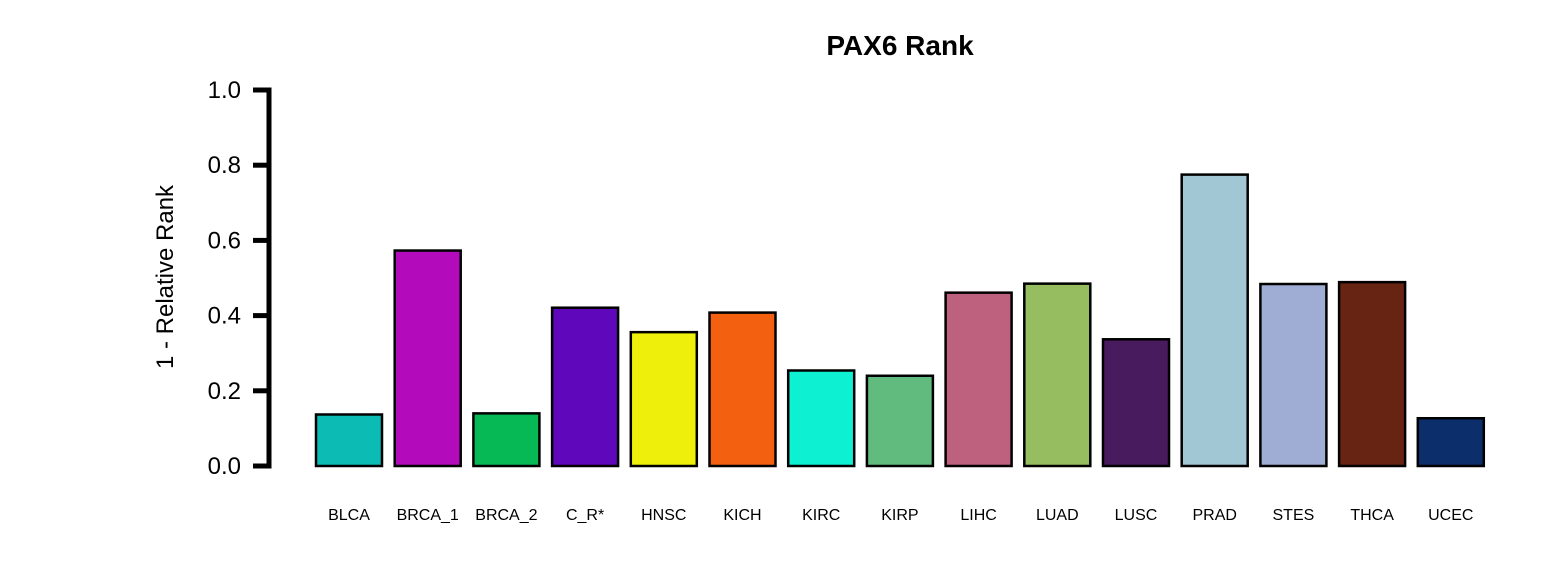  Describe the element at coordinates (224, 165) in the screenshot. I see `y-tick-label: 0.8` at that location.